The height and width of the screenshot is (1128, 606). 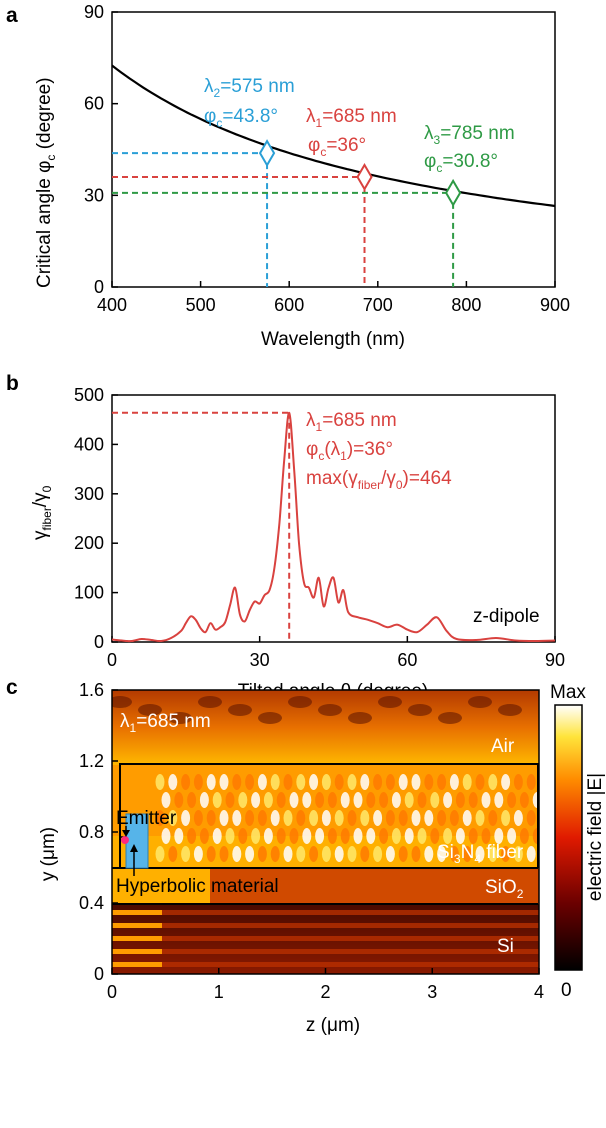 I want to click on panel-a-label: a, so click(x=12, y=15).